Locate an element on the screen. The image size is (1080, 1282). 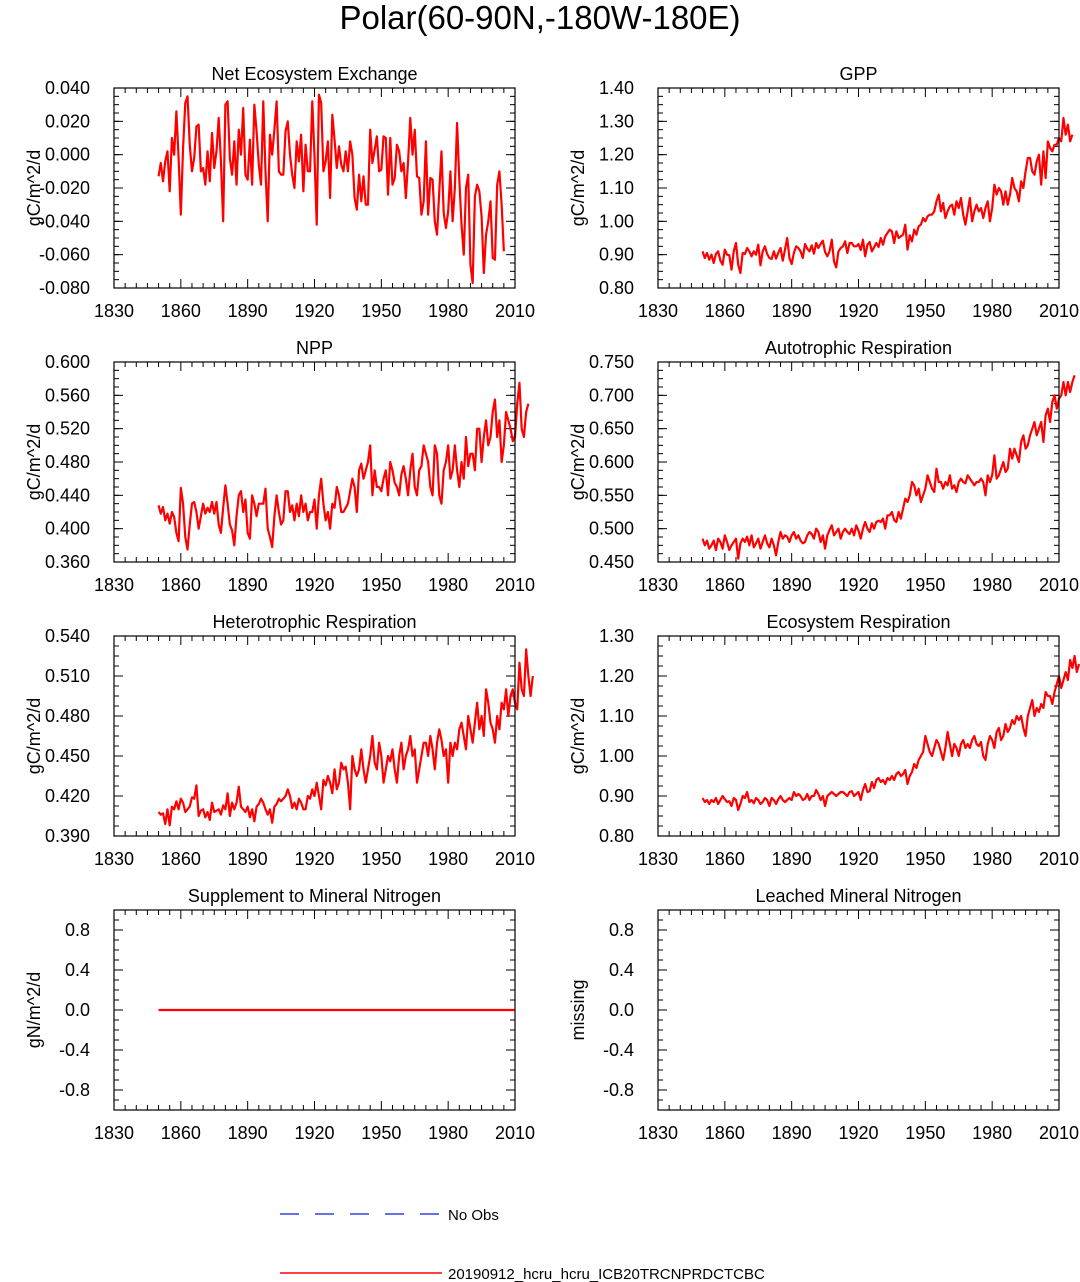
y-tick-label: 0.750 is located at coordinates (611, 362).